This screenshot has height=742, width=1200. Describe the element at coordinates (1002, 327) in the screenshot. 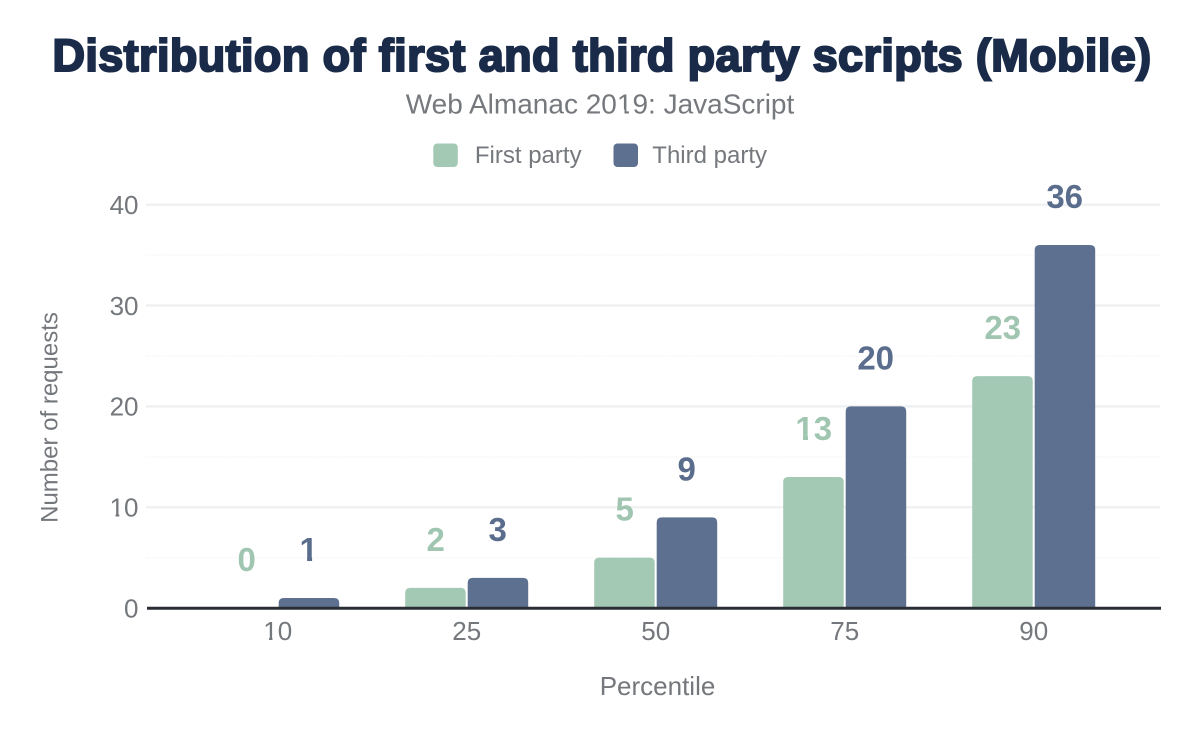

I see `svg-text: 23` at that location.